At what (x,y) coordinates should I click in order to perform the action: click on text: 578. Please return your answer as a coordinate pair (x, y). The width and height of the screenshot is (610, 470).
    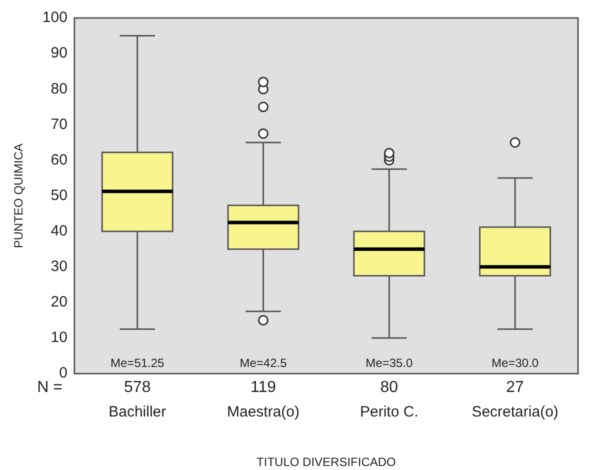
    Looking at the image, I should click on (137, 387).